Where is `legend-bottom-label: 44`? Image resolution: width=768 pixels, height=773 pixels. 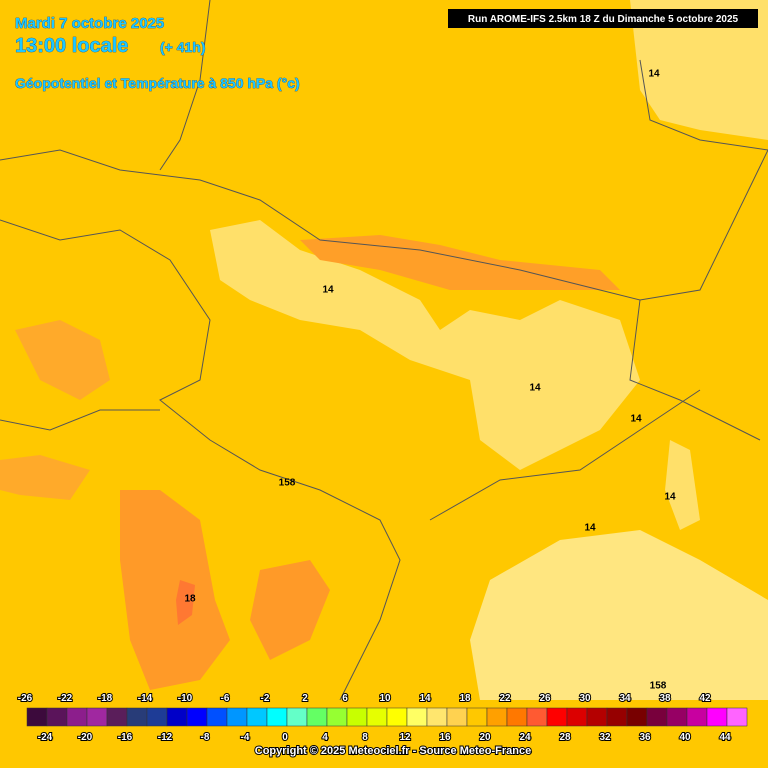 legend-bottom-label: 44 is located at coordinates (725, 737).